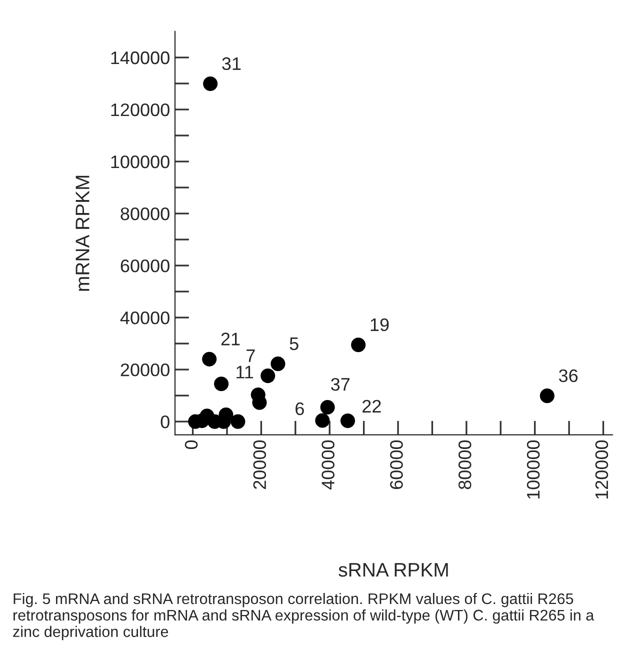  I want to click on x-tick-label: 20000, so click(259, 464).